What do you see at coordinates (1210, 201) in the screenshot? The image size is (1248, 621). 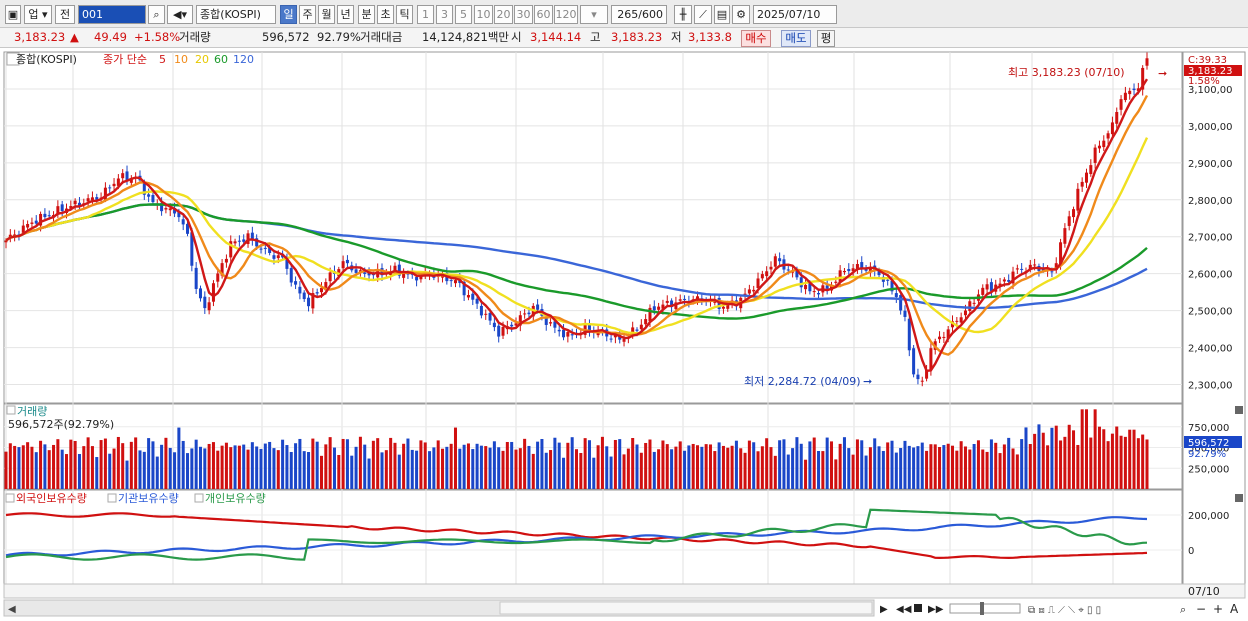 I see `price-y-tick: 2,800,00` at bounding box center [1210, 201].